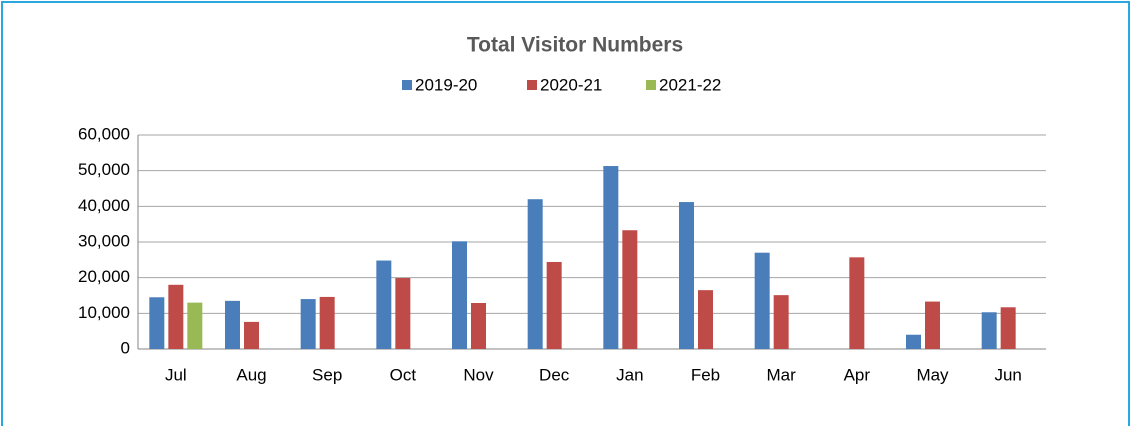 The width and height of the screenshot is (1132, 426). I want to click on x-tick-label: Mar, so click(782, 374).